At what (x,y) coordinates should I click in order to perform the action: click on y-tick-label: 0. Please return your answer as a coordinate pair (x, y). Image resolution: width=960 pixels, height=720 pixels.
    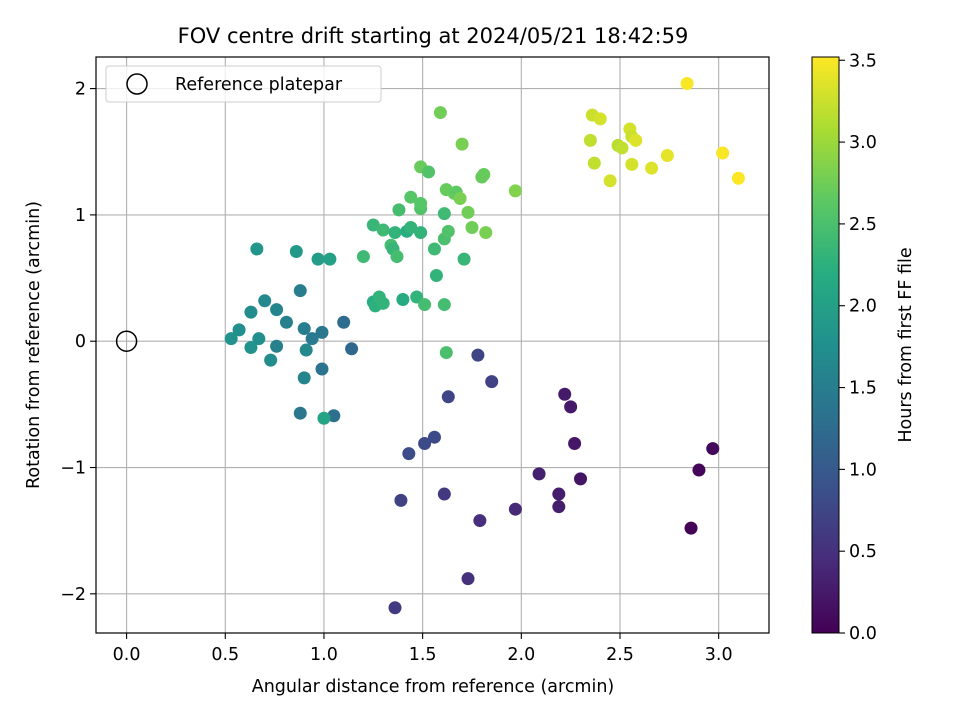
    Looking at the image, I should click on (80, 342).